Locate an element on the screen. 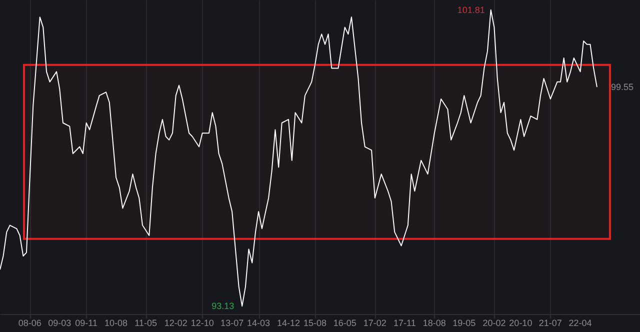 The height and width of the screenshot is (332, 640). x-tick-label: 15-08 is located at coordinates (315, 323).